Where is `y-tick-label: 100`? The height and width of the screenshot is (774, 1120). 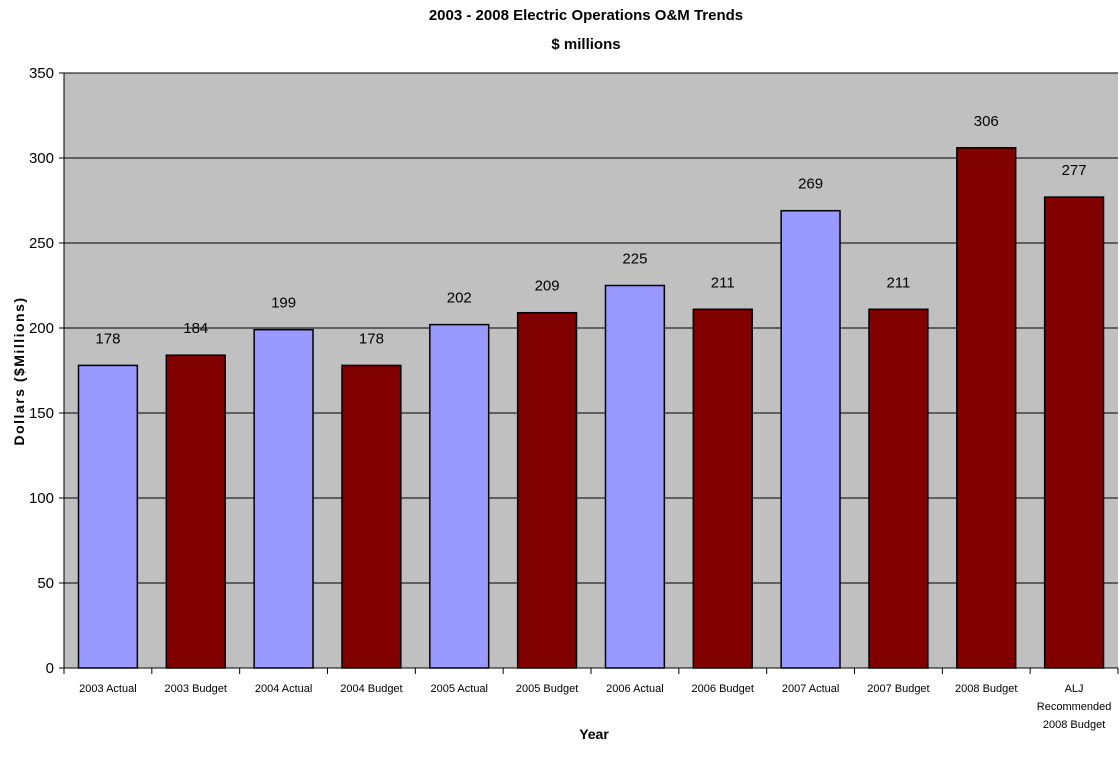
y-tick-label: 100 is located at coordinates (41, 498).